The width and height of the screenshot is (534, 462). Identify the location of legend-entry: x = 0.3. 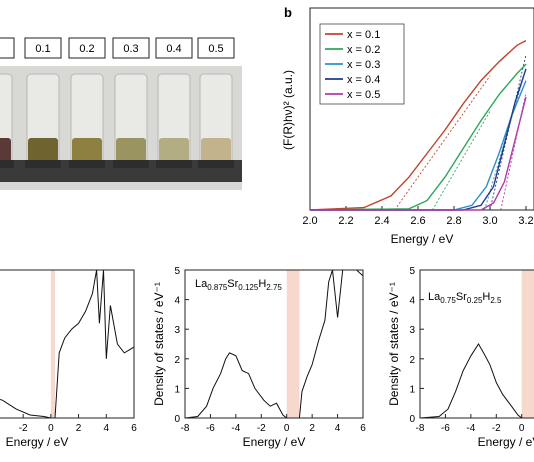
(363, 65).